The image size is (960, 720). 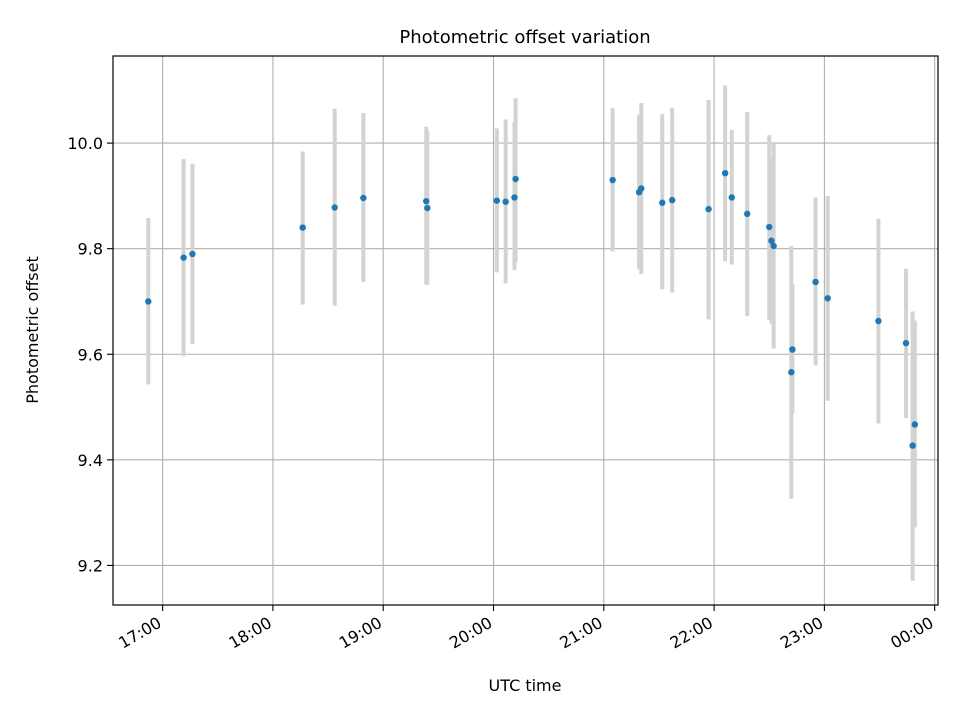 I want to click on y-axis-label: Photometric offset, so click(x=32, y=330).